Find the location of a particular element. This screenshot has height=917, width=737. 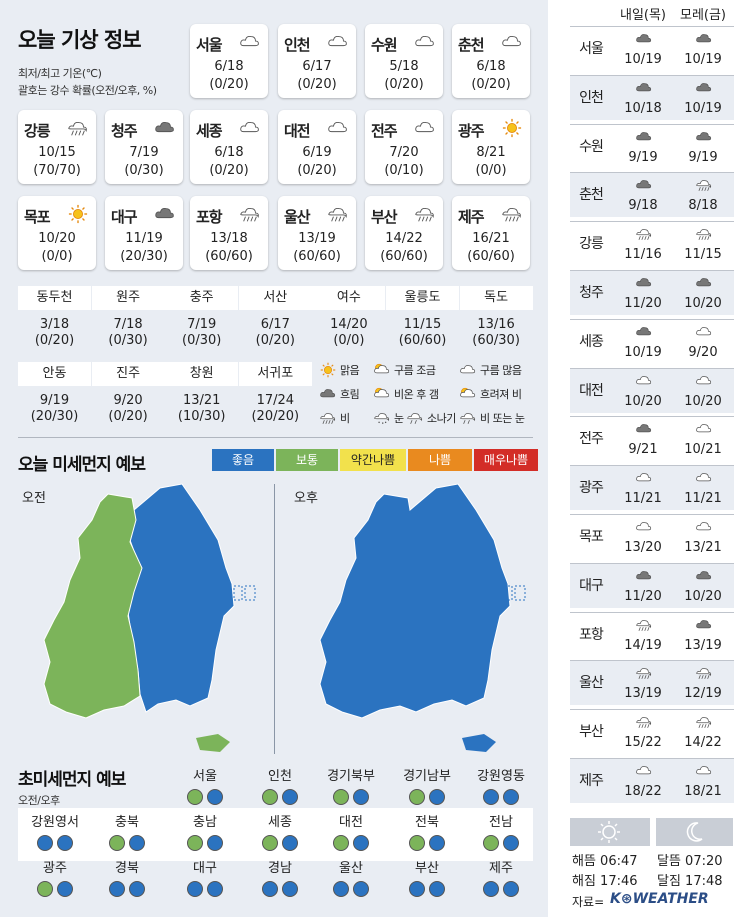

am-label: 오전 is located at coordinates (34, 498).